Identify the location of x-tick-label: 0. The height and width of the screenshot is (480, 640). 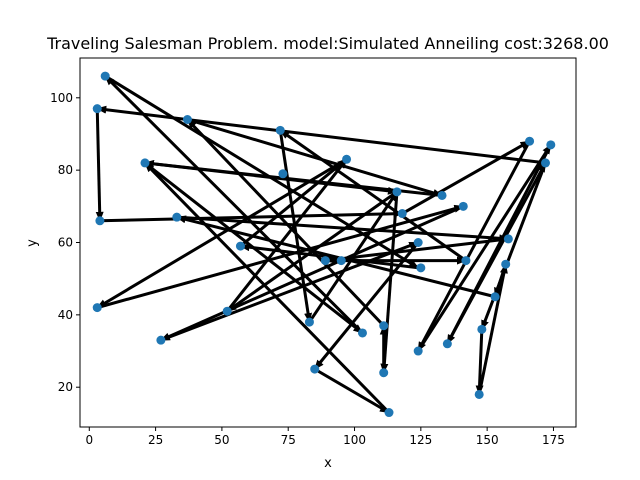
(89, 440).